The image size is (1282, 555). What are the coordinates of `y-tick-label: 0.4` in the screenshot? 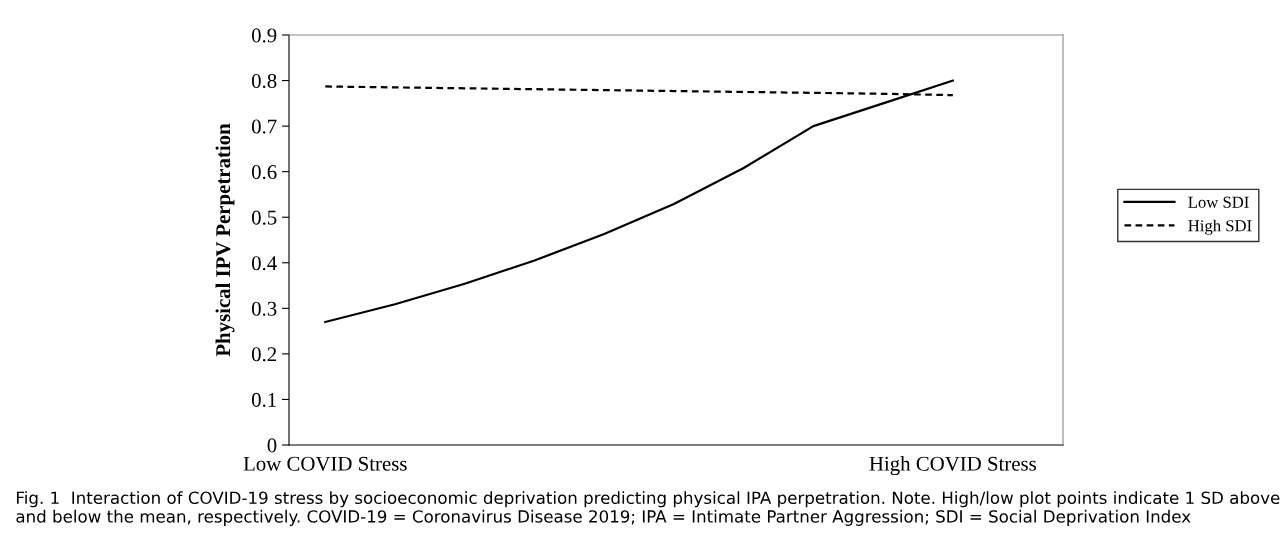 It's located at (264, 263).